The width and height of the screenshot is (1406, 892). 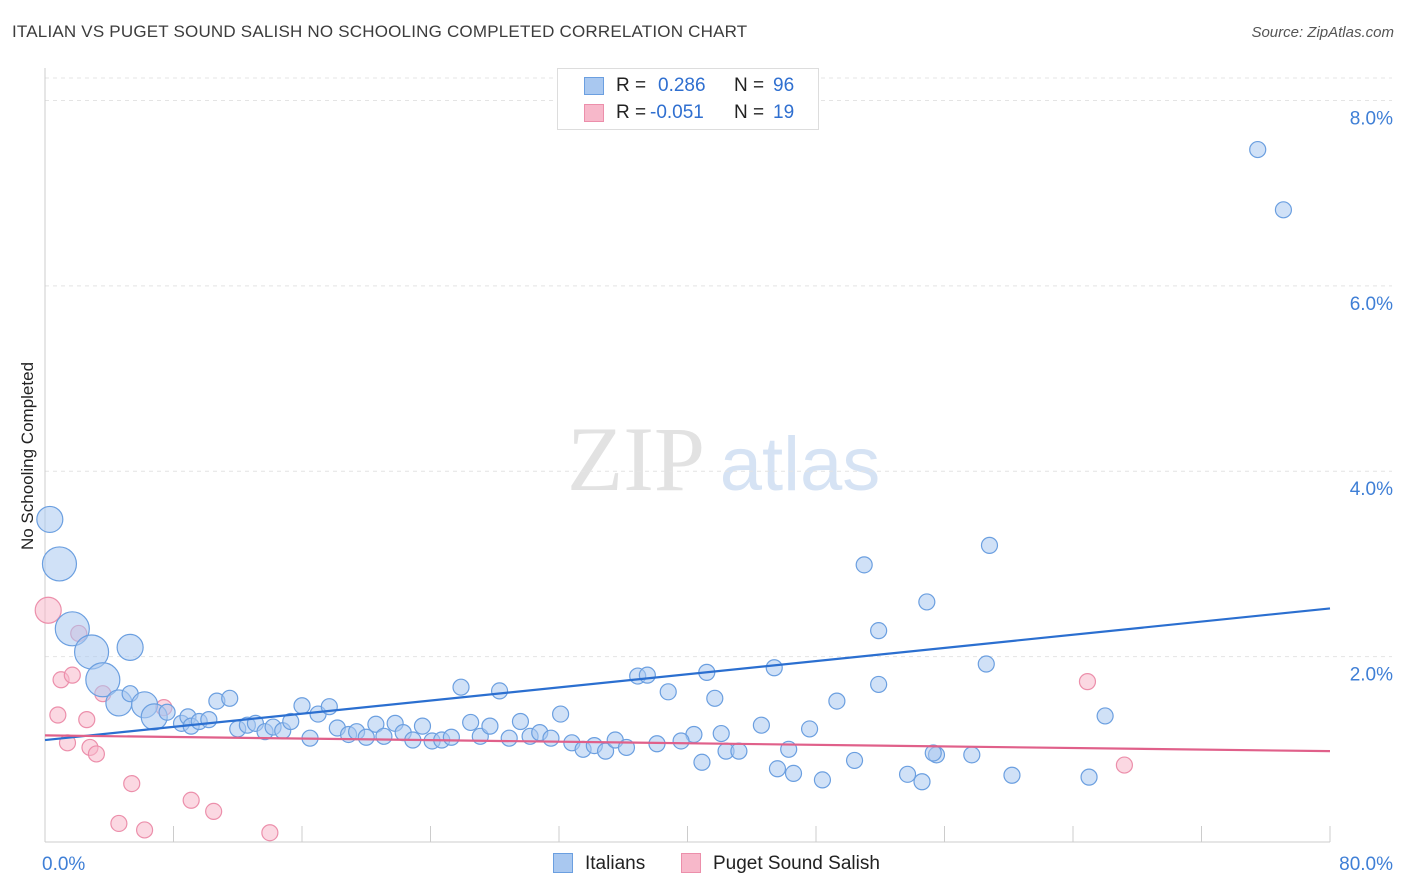 I want to click on legend-label-italians: Italians, so click(x=615, y=863).